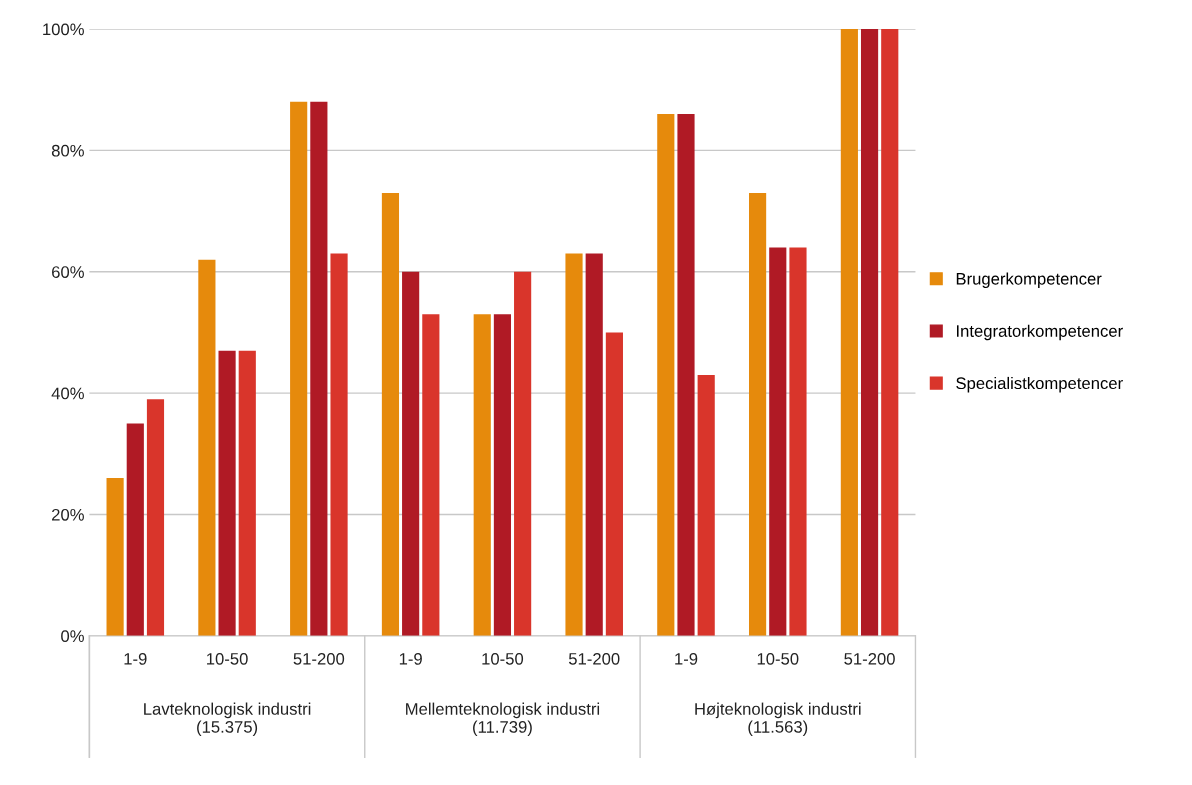 The width and height of the screenshot is (1192, 785). I want to click on y-tick-label: 60%, so click(68, 272).